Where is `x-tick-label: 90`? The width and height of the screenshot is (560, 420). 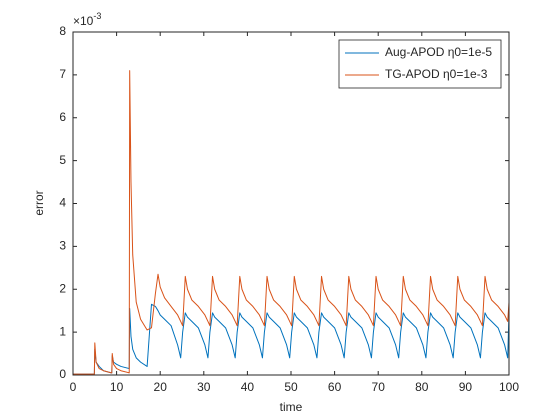 x-tick-label: 90 is located at coordinates (466, 387).